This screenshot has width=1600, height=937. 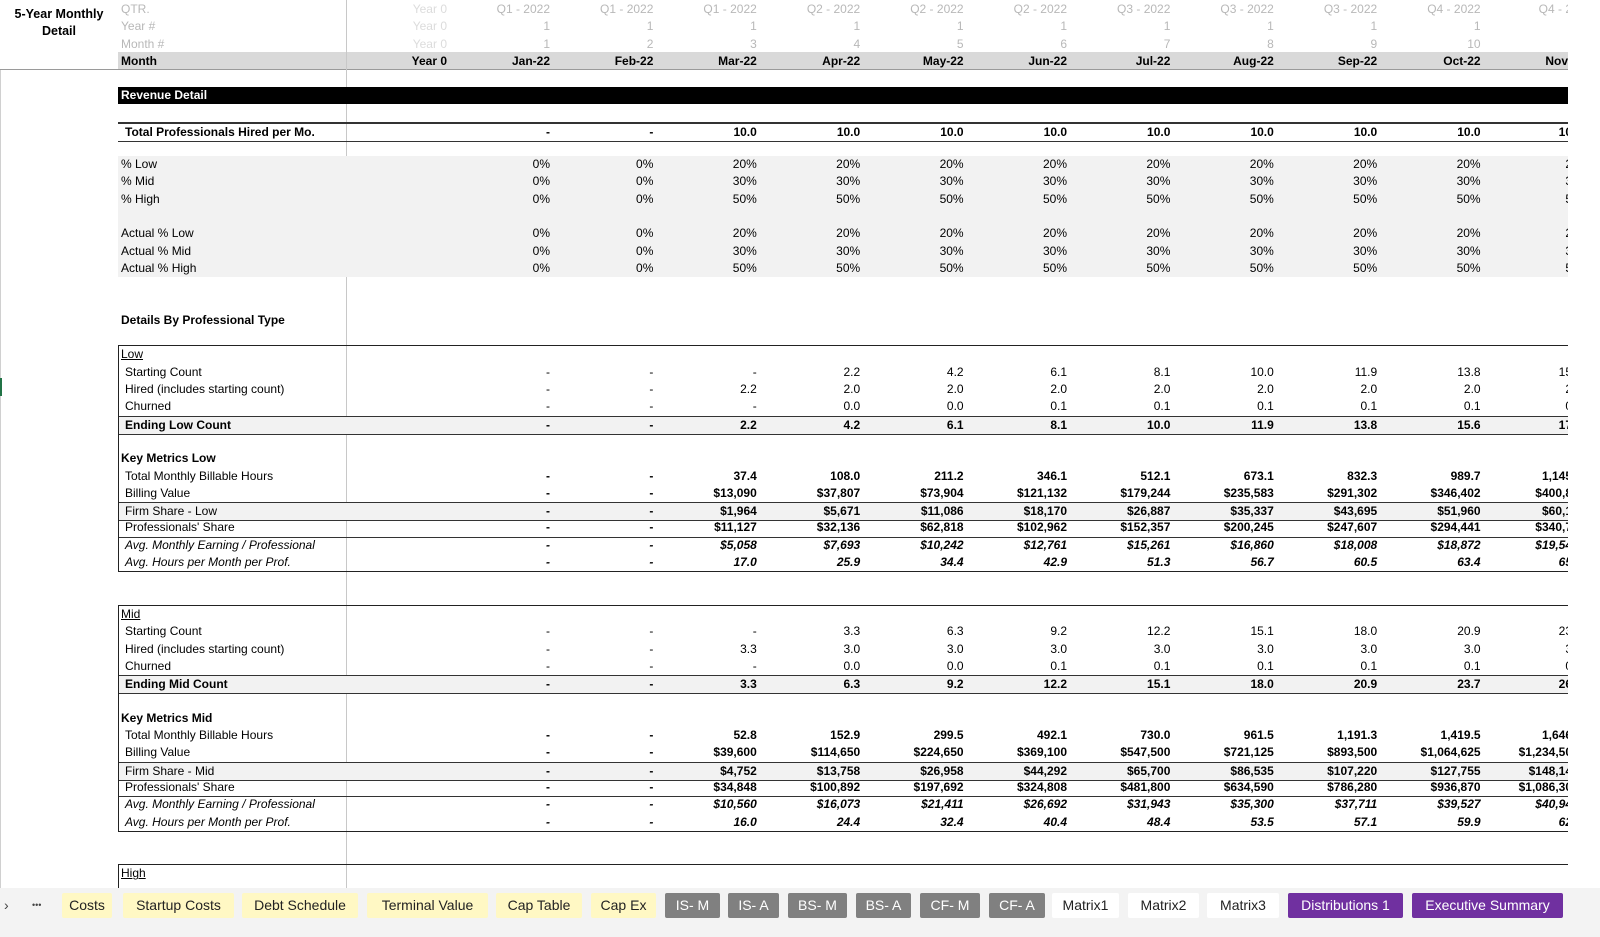 I want to click on value-cell: $224,650, so click(x=938, y=752).